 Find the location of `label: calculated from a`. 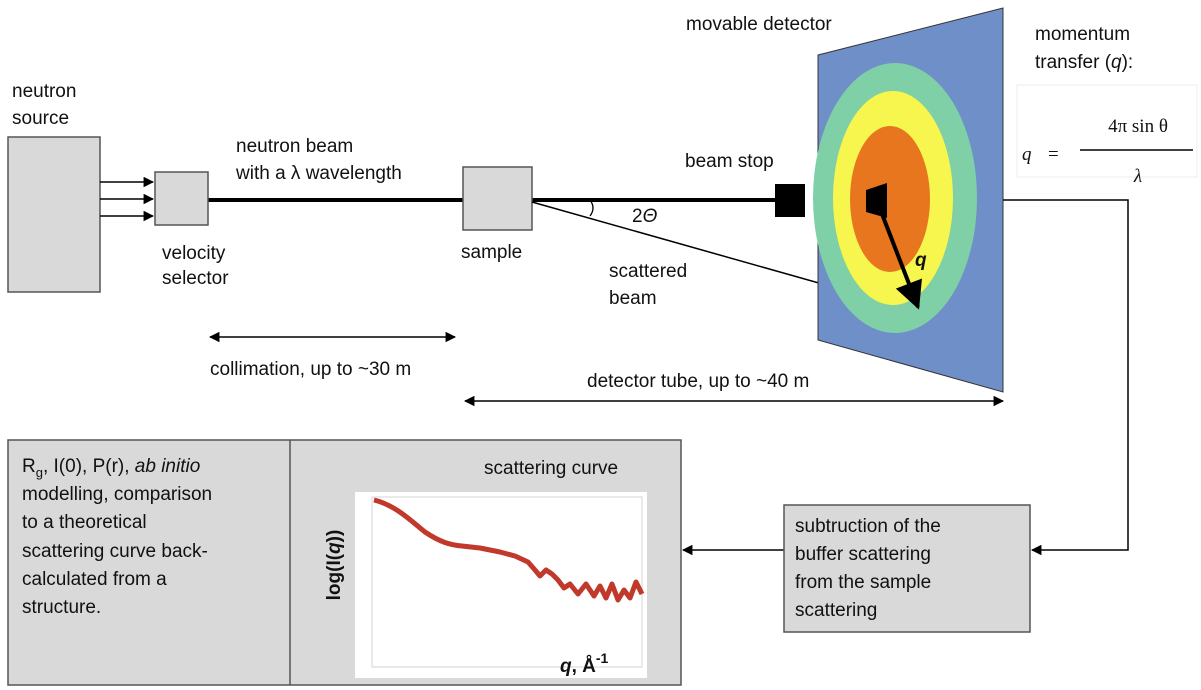

label: calculated from a is located at coordinates (94, 579).